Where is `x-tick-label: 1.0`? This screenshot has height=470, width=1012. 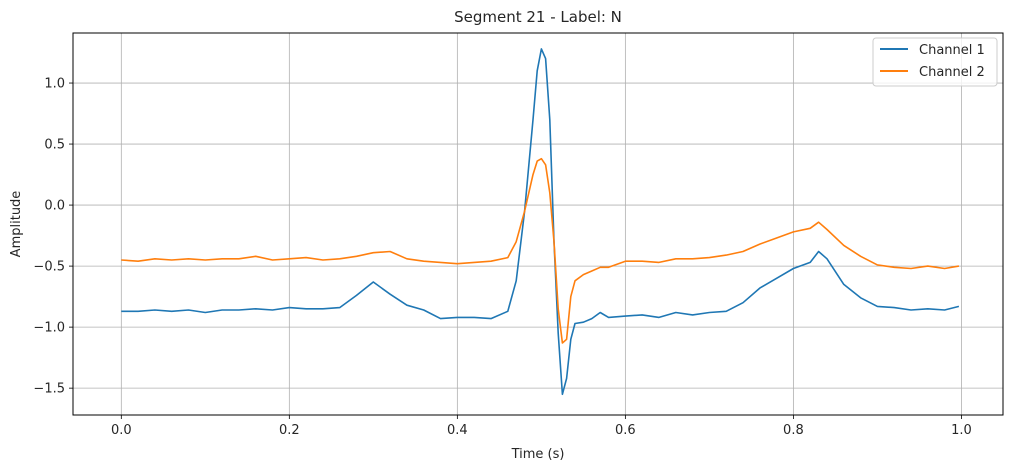 x-tick-label: 1.0 is located at coordinates (961, 430).